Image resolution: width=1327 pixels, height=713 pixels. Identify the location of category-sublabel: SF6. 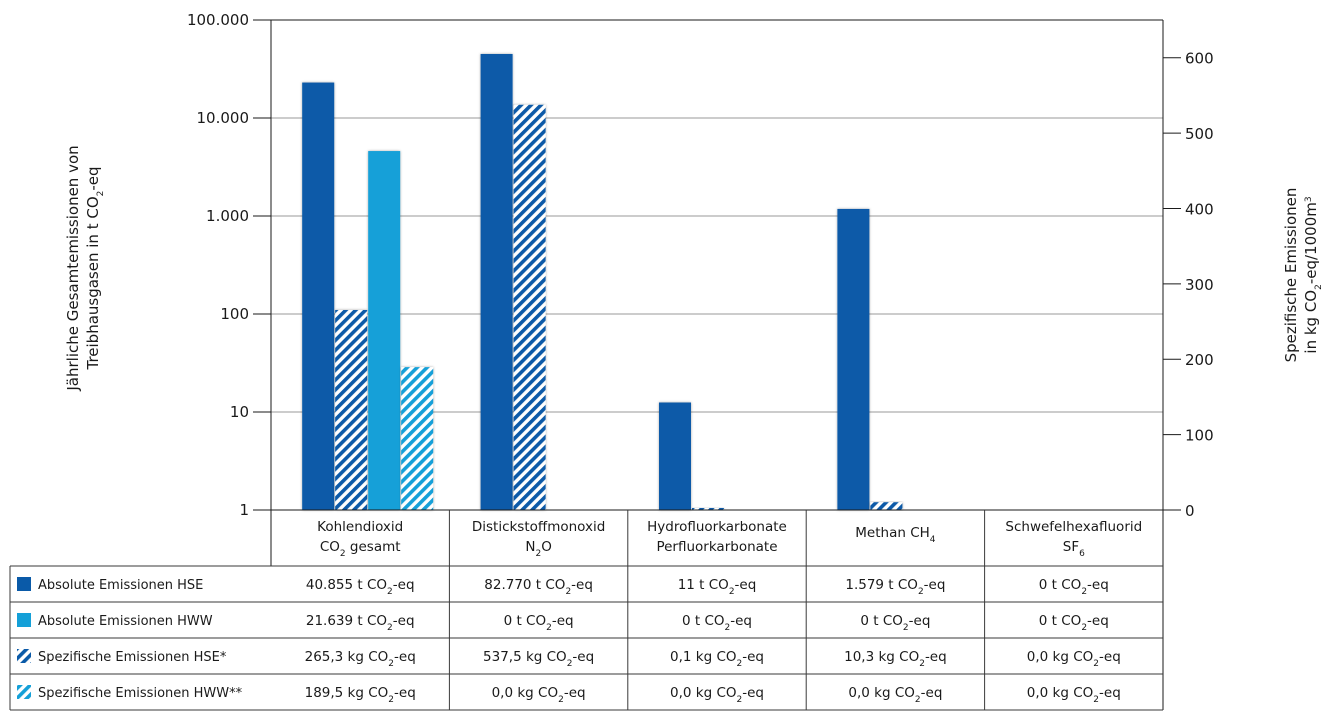
(1074, 549).